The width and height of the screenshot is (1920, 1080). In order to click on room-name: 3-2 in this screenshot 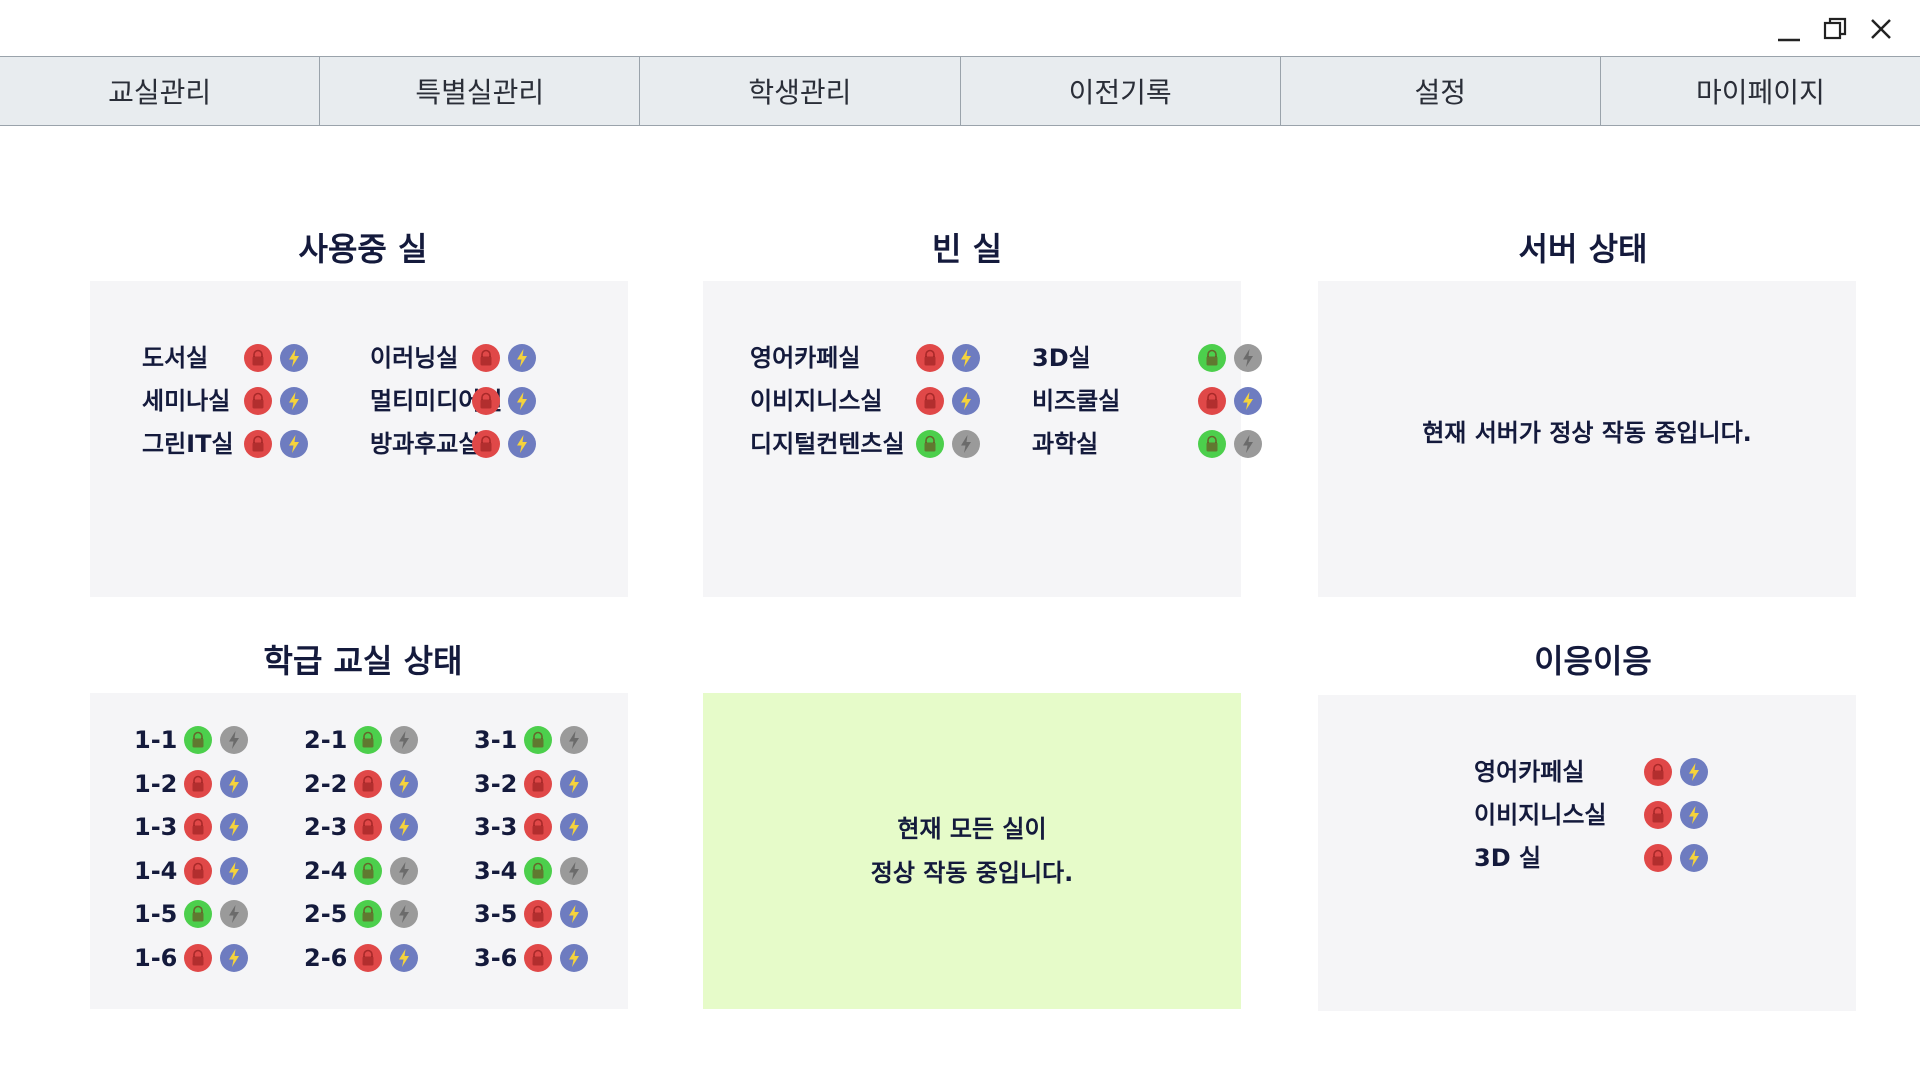, I will do `click(496, 783)`.